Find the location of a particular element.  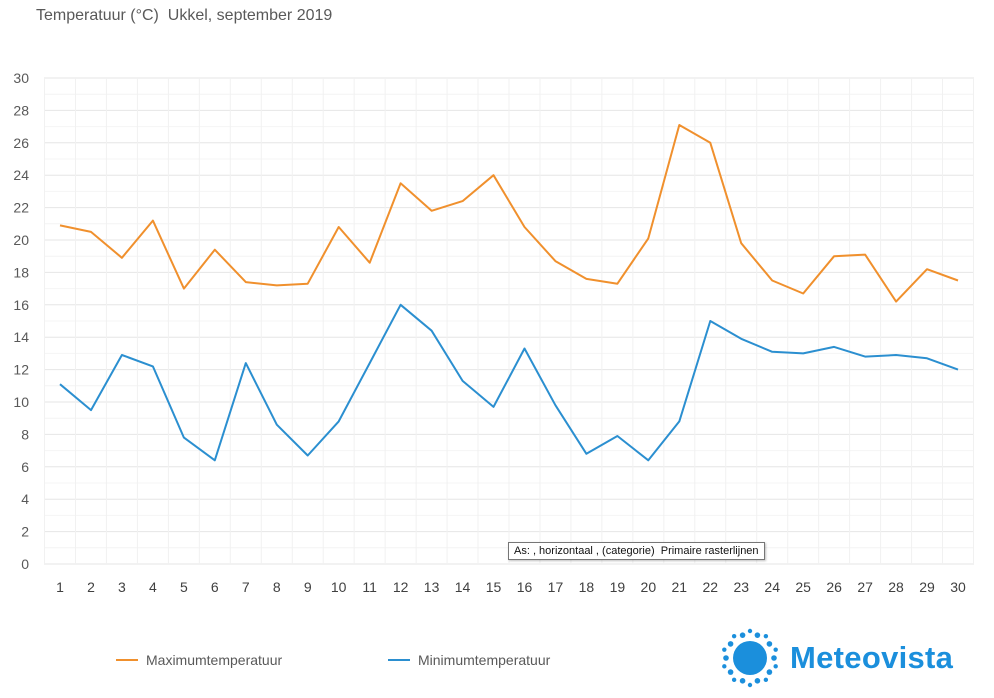

y-tick-label: 26 is located at coordinates (21, 143).